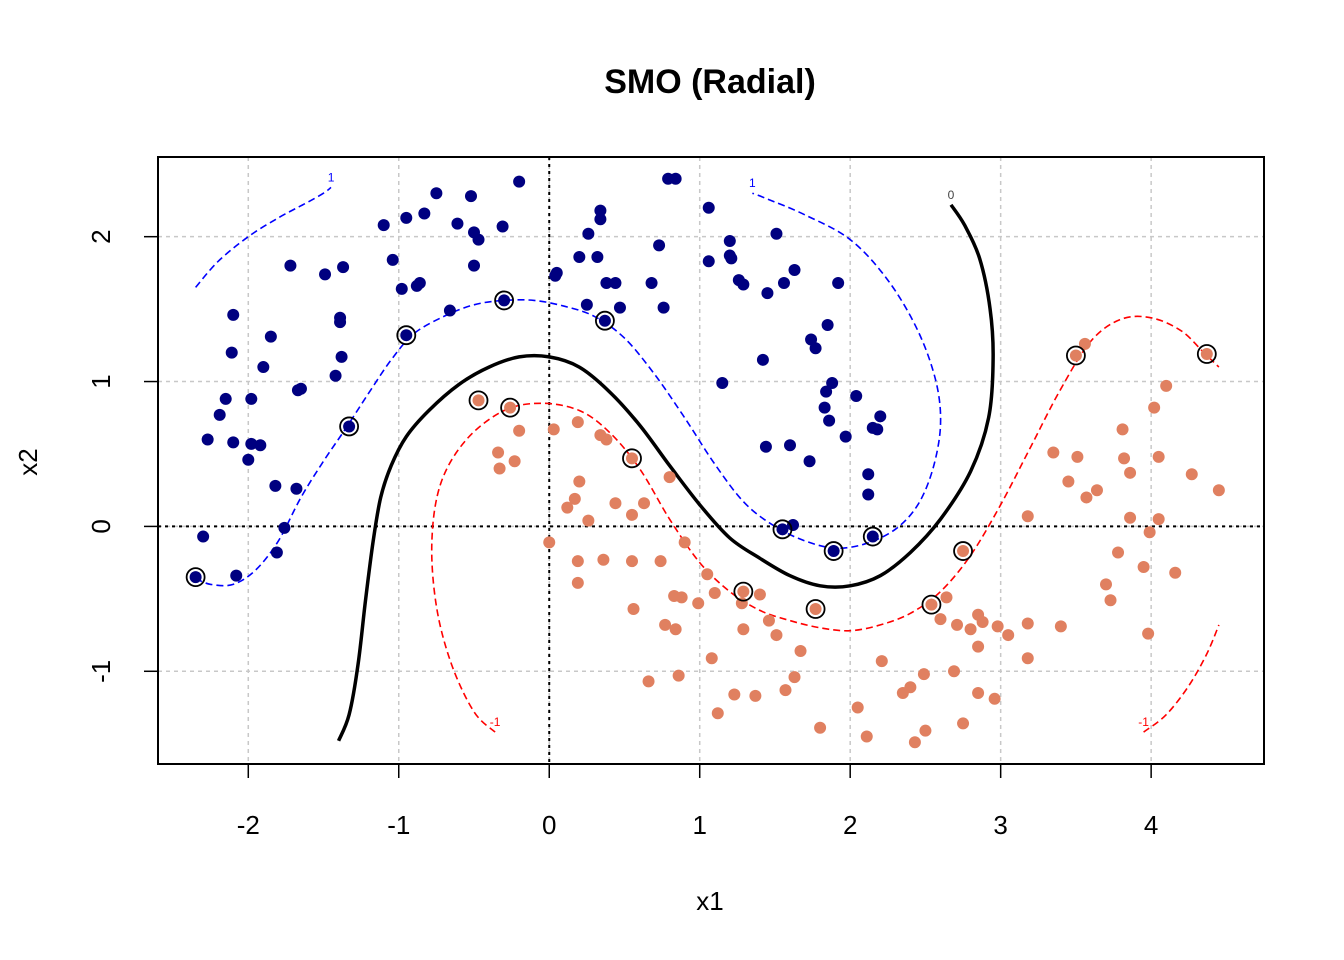  What do you see at coordinates (101, 671) in the screenshot?
I see `y-tick-label: -1` at bounding box center [101, 671].